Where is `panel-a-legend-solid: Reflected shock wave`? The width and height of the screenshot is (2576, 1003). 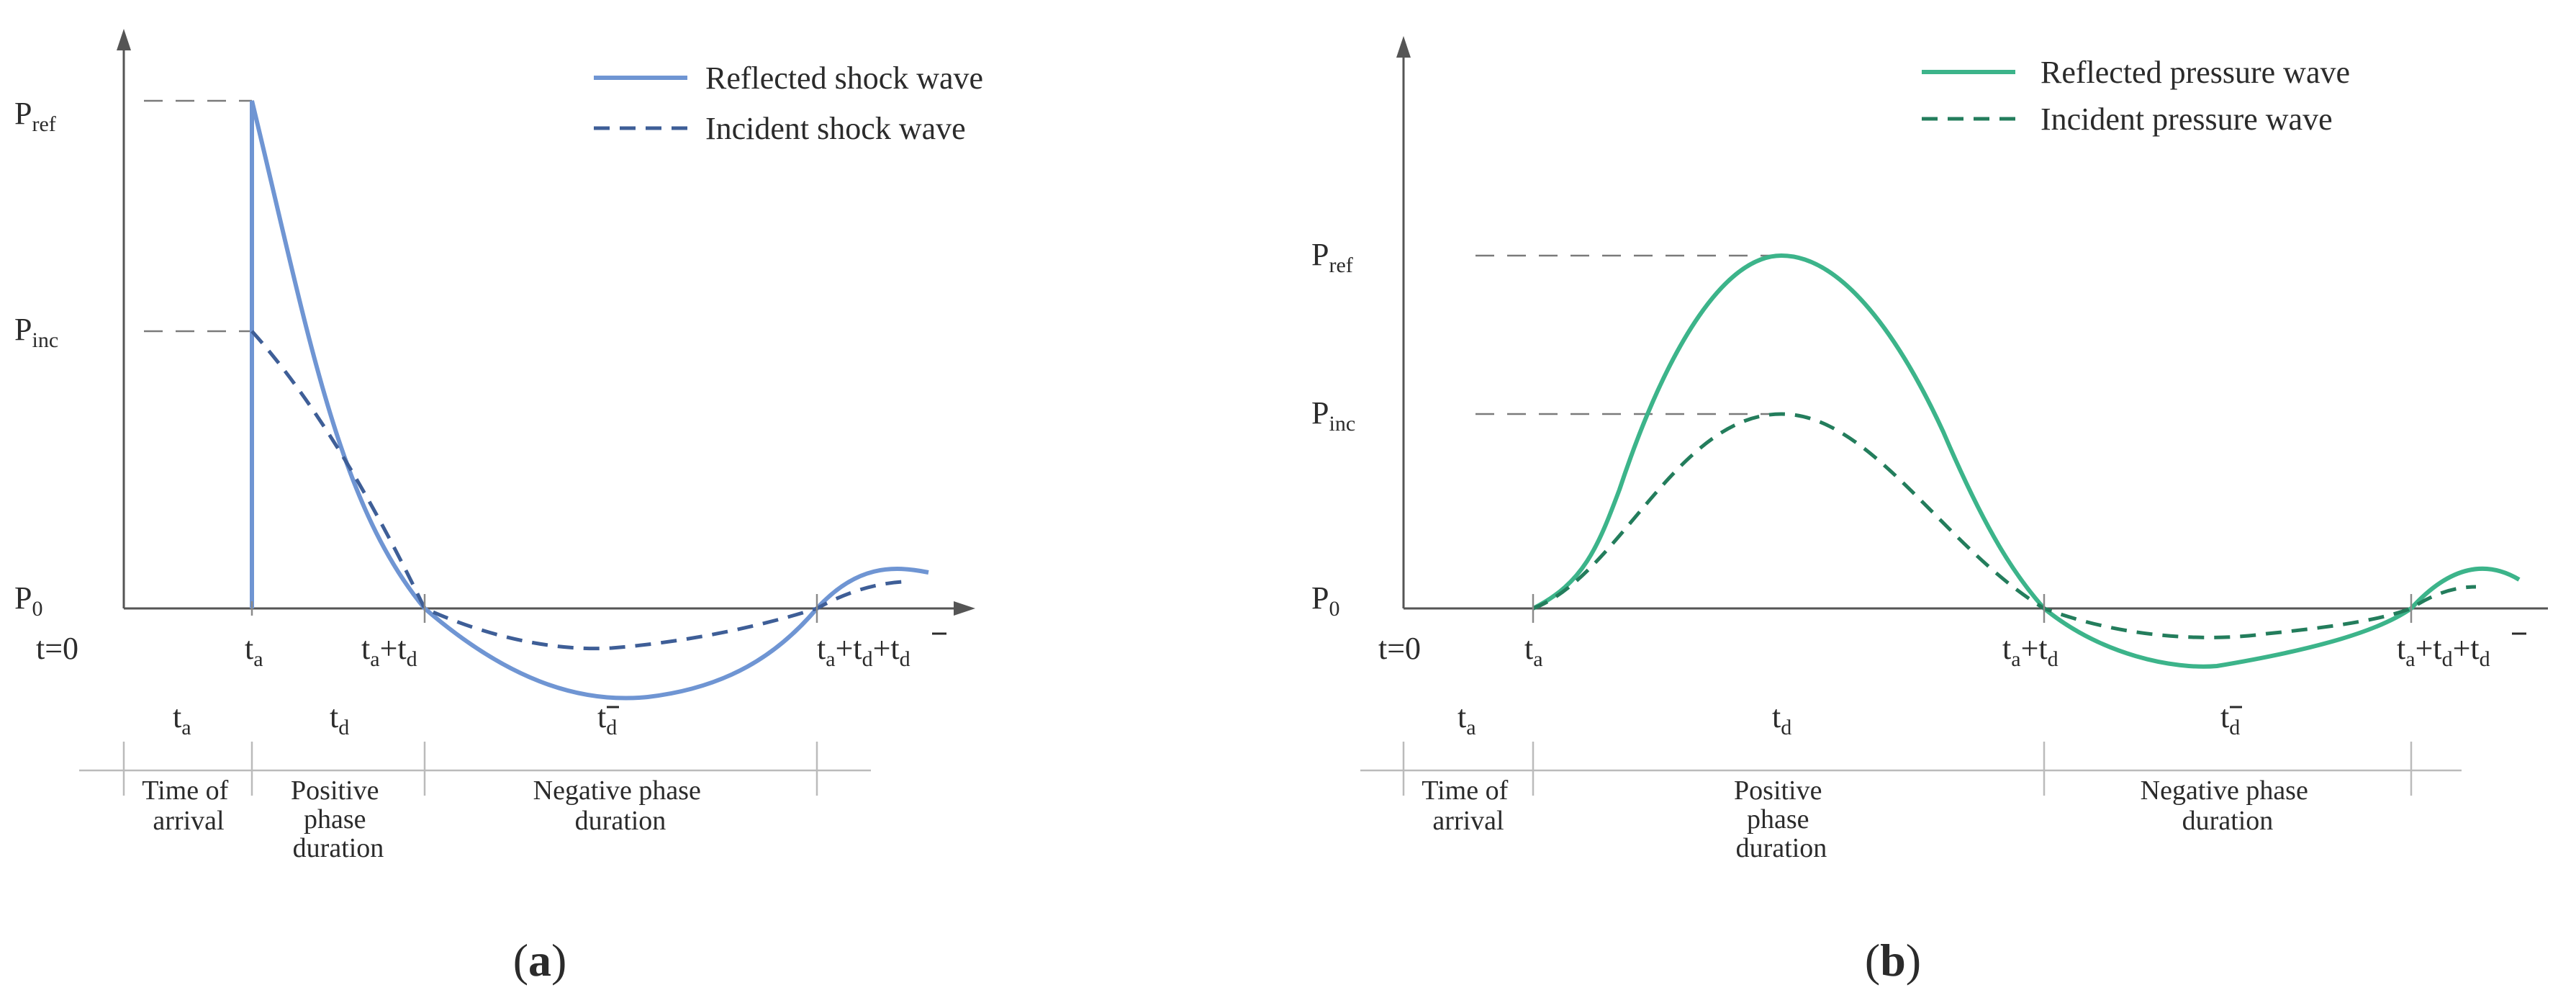
panel-a-legend-solid: Reflected shock wave is located at coordinates (844, 78).